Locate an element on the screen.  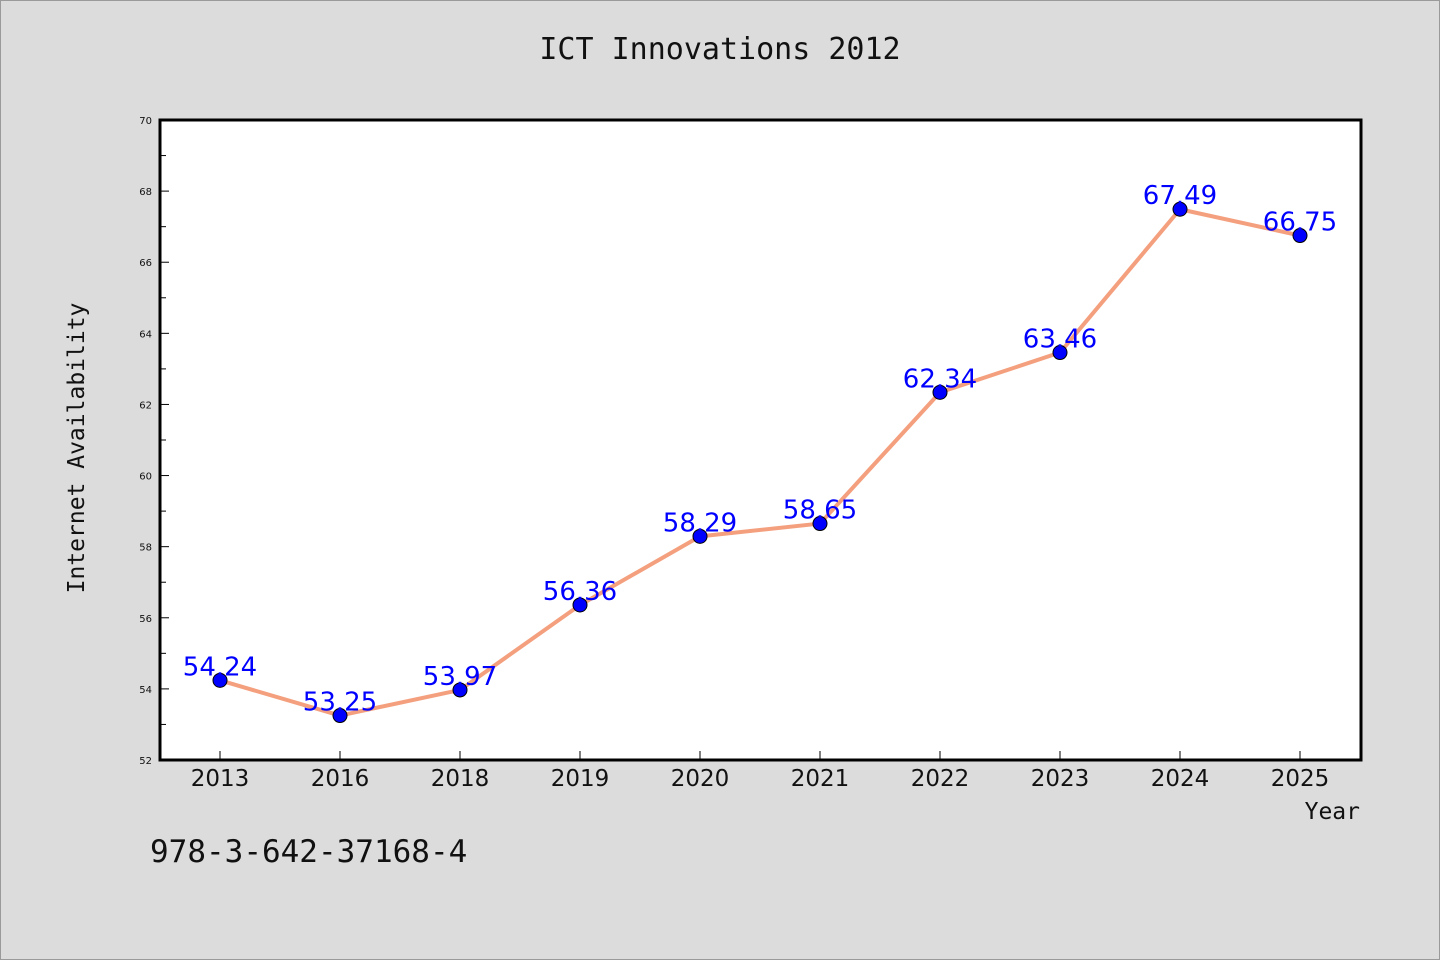
y-axis-label: Internet Availability is located at coordinates (77, 448).